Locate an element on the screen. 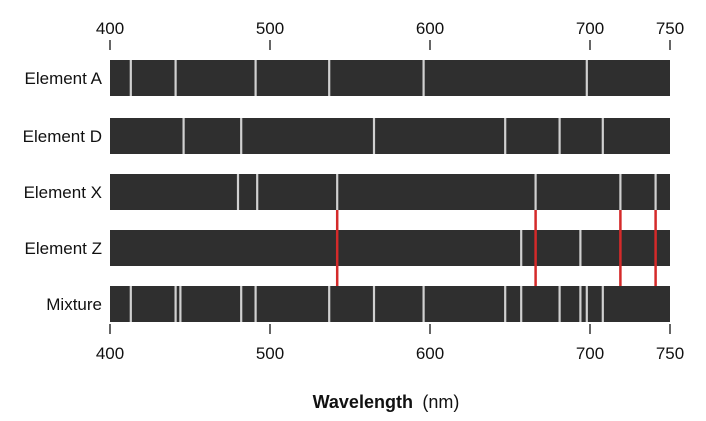 This screenshot has height=421, width=706. x-axis-label: Wavelength (nm) is located at coordinates (386, 402).